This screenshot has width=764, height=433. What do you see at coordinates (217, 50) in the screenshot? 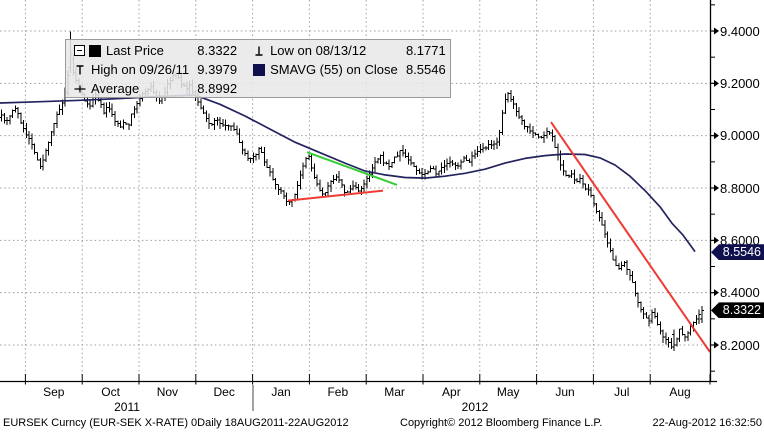
I see `legend-value: 8.3322` at bounding box center [217, 50].